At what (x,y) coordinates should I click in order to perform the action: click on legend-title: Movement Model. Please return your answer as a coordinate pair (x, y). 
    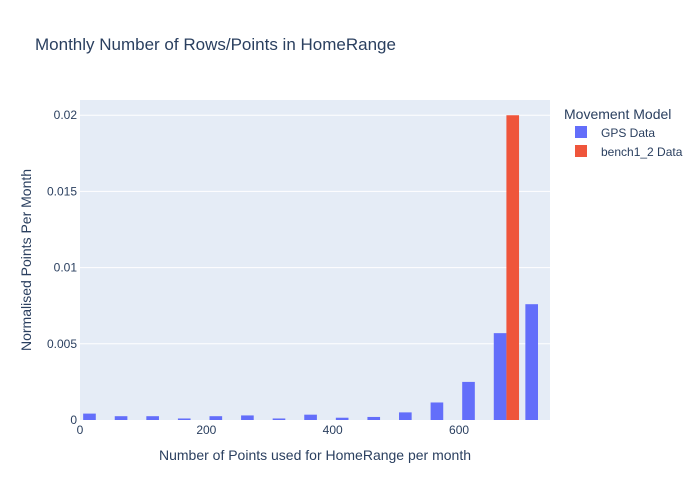
    Looking at the image, I should click on (617, 114).